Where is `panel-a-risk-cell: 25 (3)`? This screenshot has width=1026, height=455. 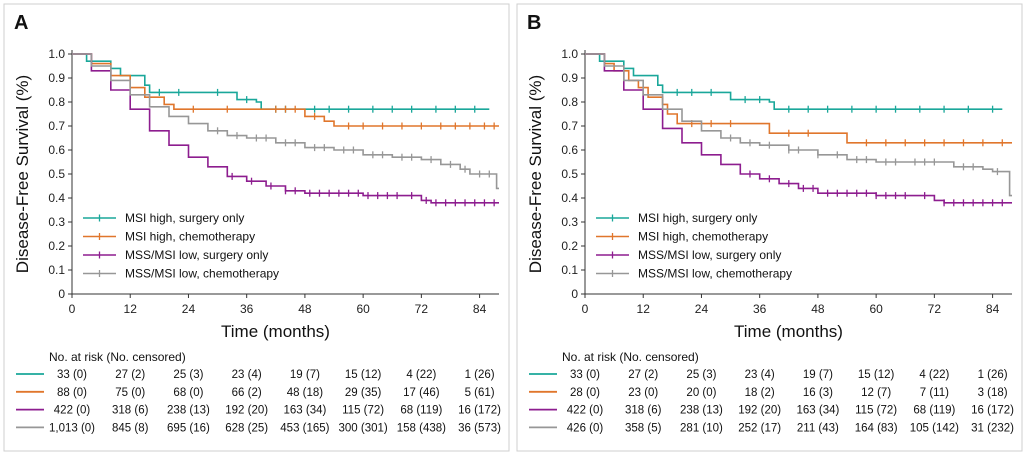
panel-a-risk-cell: 25 (3) is located at coordinates (188, 375).